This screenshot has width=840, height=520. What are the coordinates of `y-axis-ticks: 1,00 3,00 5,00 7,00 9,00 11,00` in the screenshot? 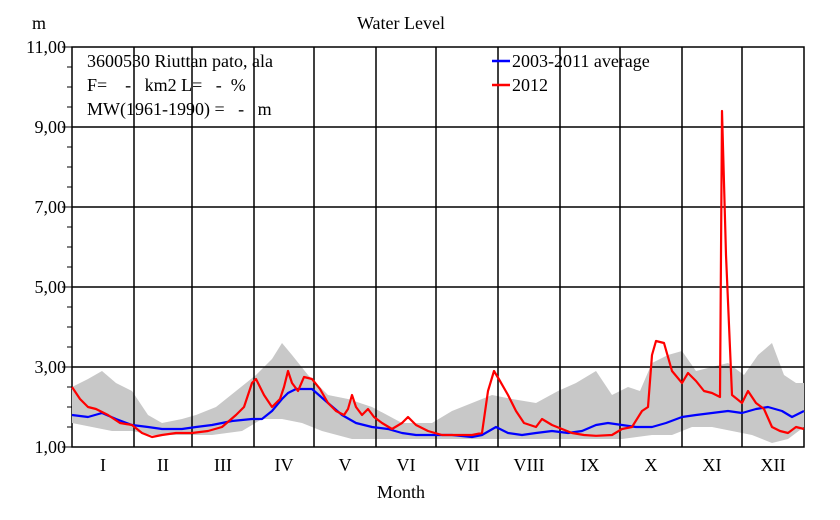 It's located at (49, 247).